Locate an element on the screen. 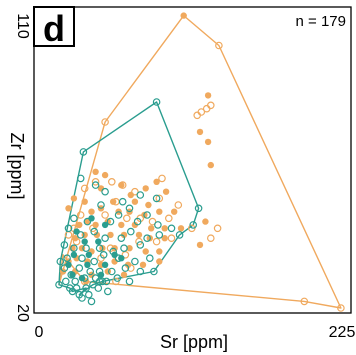 Image resolution: width=356 pixels, height=355 pixels. panel-label: d is located at coordinates (54, 28).